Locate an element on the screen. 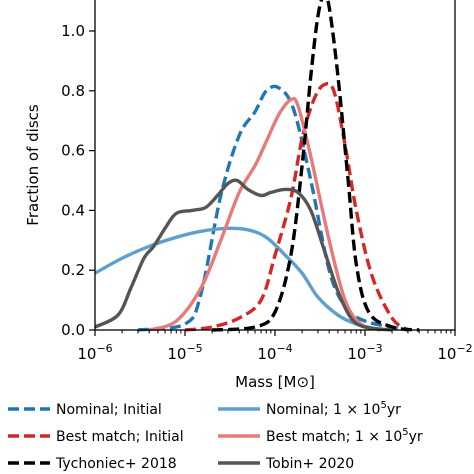 Image resolution: width=474 pixels, height=474 pixels. y-tick-label: 0.4 is located at coordinates (73, 210).